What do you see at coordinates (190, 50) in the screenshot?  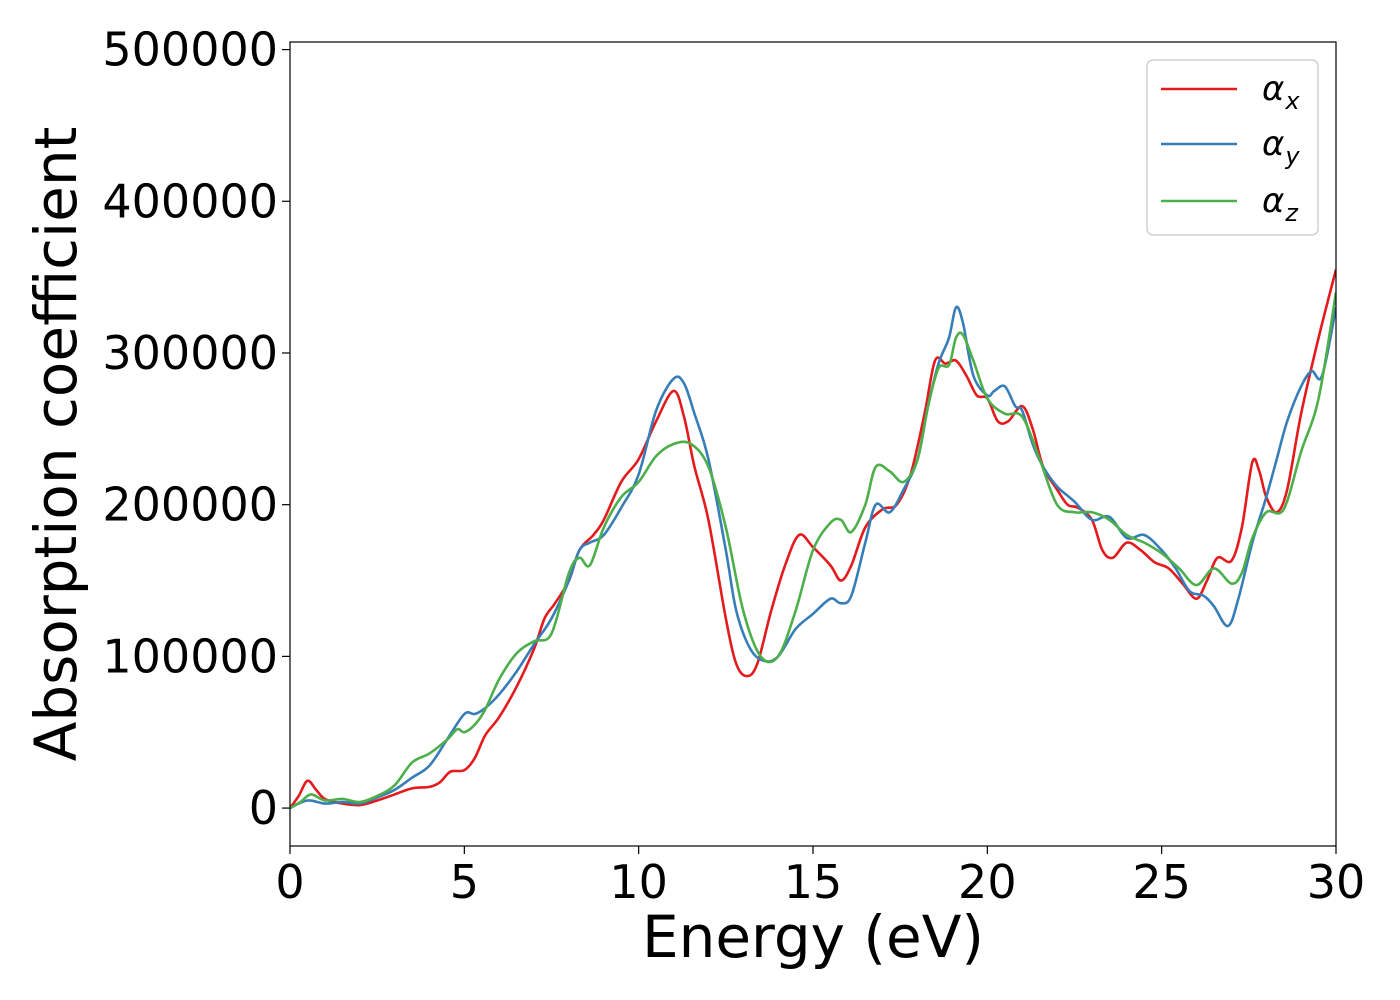 I see `y-tick-label: 500000` at bounding box center [190, 50].